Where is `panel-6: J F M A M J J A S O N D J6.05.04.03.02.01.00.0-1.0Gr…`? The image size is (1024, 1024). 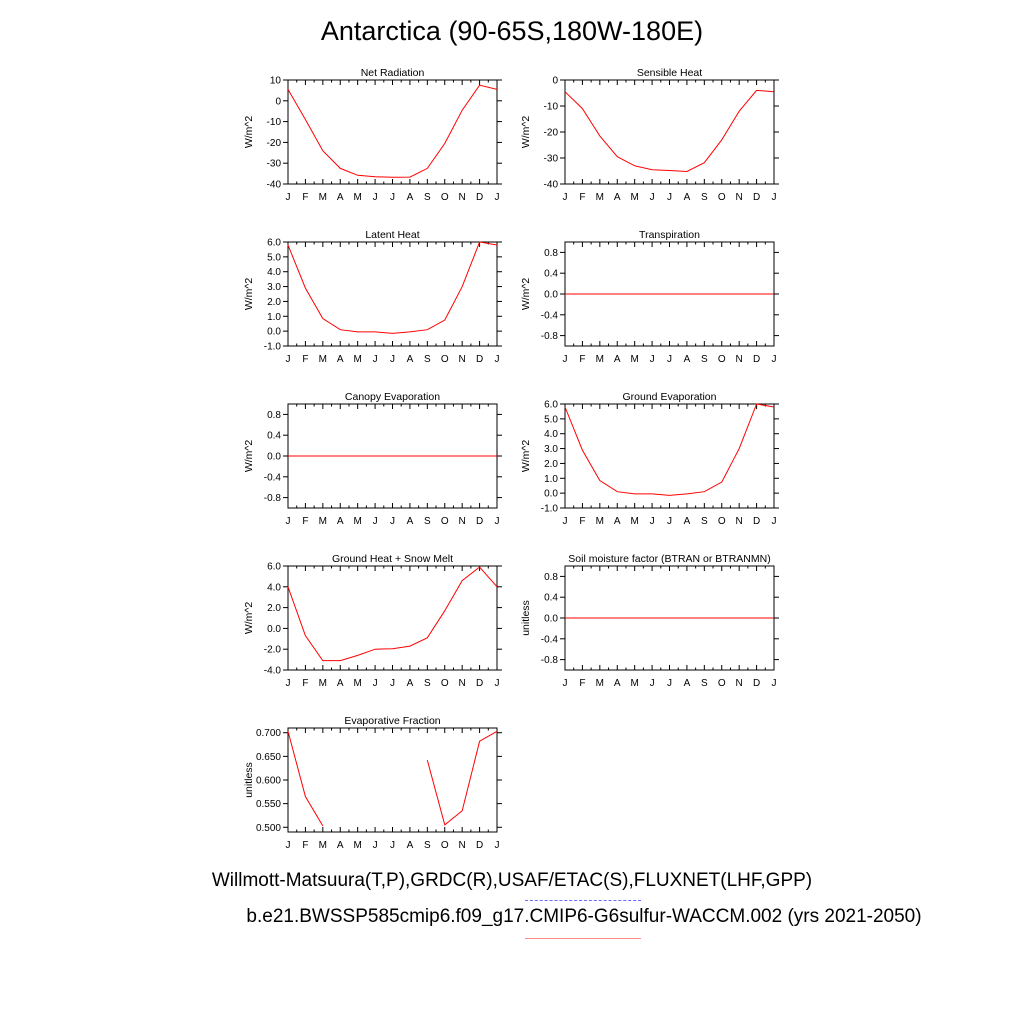
panel-6: J F M A M J J A S O N D J6.05.04.03.02.01.00.0-1.0Gr… is located at coordinates (649, 459).